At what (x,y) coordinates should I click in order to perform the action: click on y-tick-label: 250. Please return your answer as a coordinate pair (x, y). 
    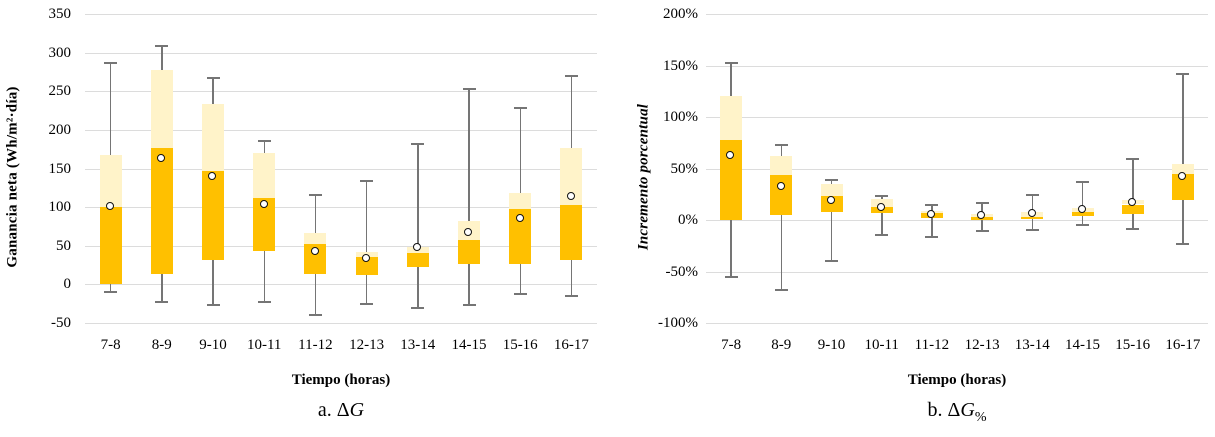
    Looking at the image, I should click on (60, 91).